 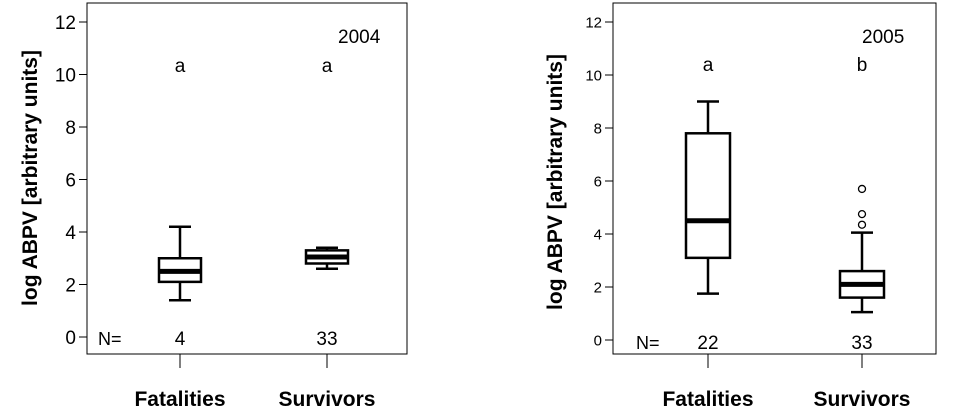 I want to click on iqr-box, so click(x=708, y=196).